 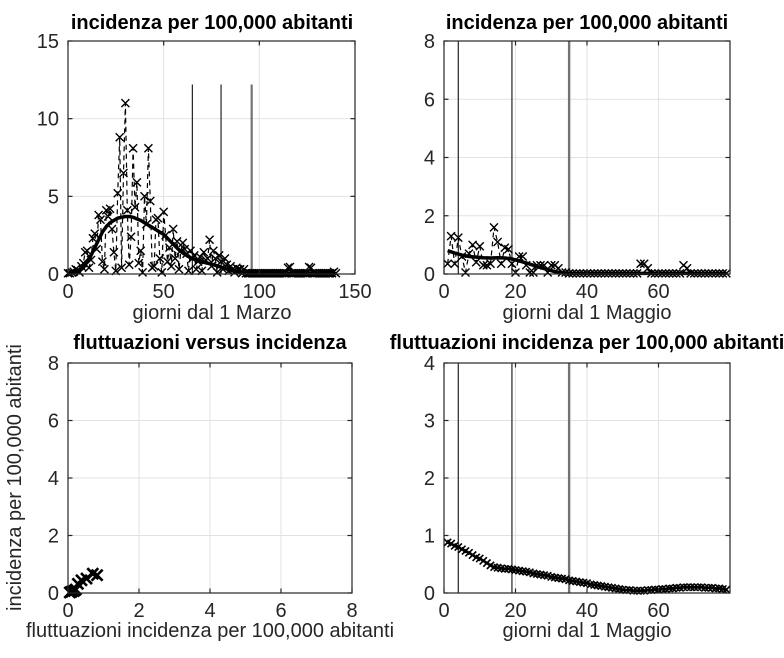 I want to click on svg-text: 150, so click(x=354, y=292).